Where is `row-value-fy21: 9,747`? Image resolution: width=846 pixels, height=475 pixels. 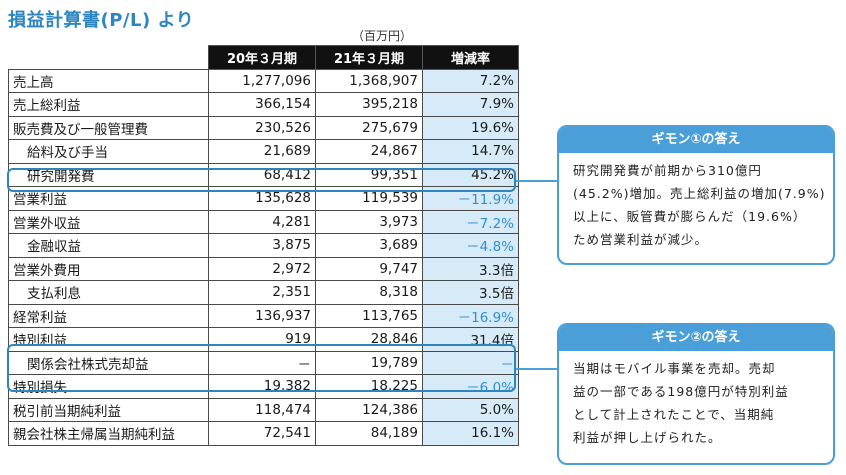
row-value-fy21: 9,747 is located at coordinates (369, 268).